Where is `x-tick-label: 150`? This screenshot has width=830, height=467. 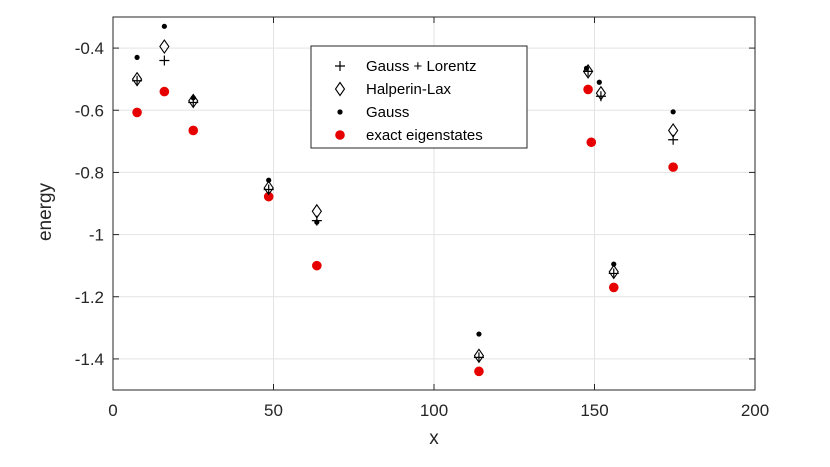 x-tick-label: 150 is located at coordinates (594, 410).